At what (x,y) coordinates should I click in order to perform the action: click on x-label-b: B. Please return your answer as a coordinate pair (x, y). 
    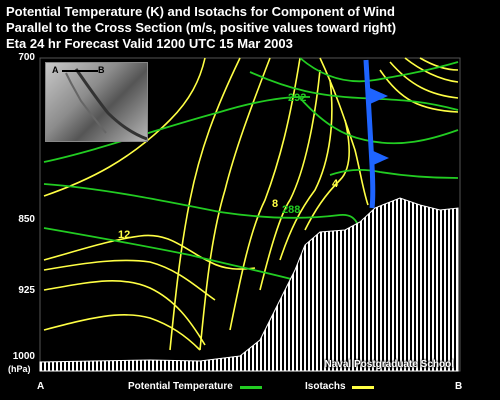
    Looking at the image, I should click on (459, 386).